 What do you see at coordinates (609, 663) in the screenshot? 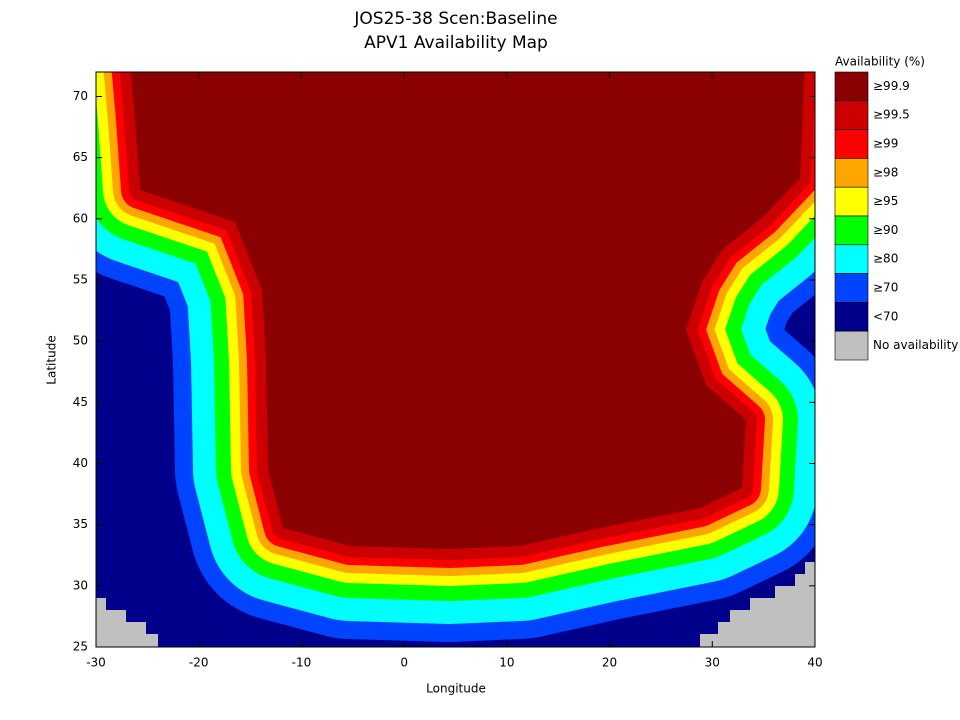
I see `x-tick-label: 20` at bounding box center [609, 663].